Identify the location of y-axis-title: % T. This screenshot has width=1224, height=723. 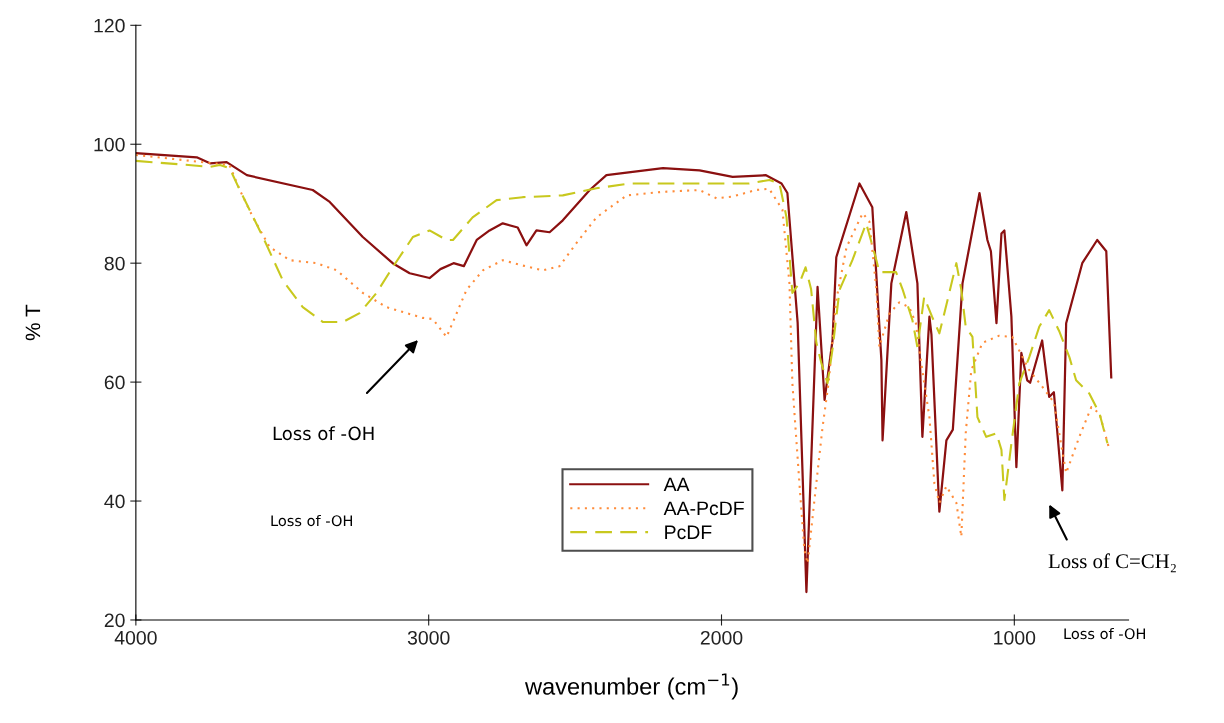
(33, 322).